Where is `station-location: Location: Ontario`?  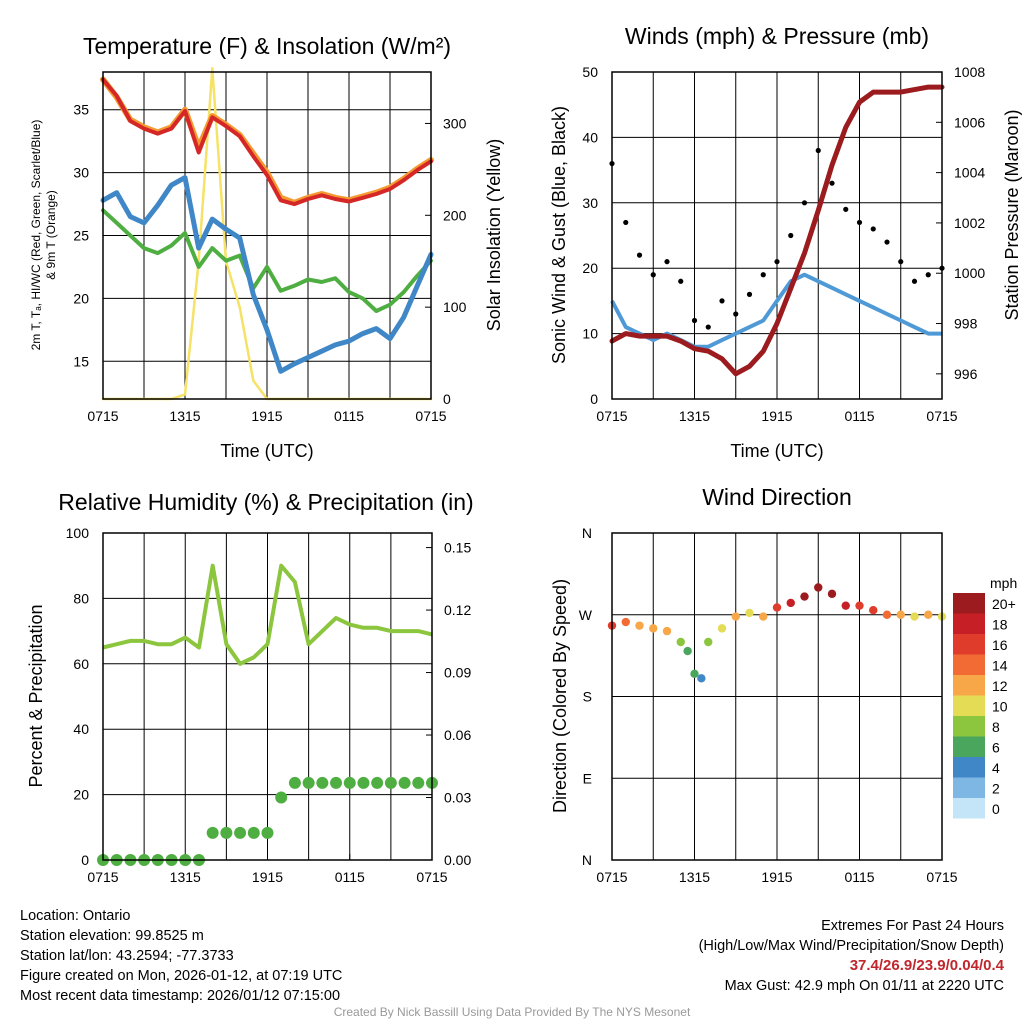
station-location: Location: Ontario is located at coordinates (75, 916).